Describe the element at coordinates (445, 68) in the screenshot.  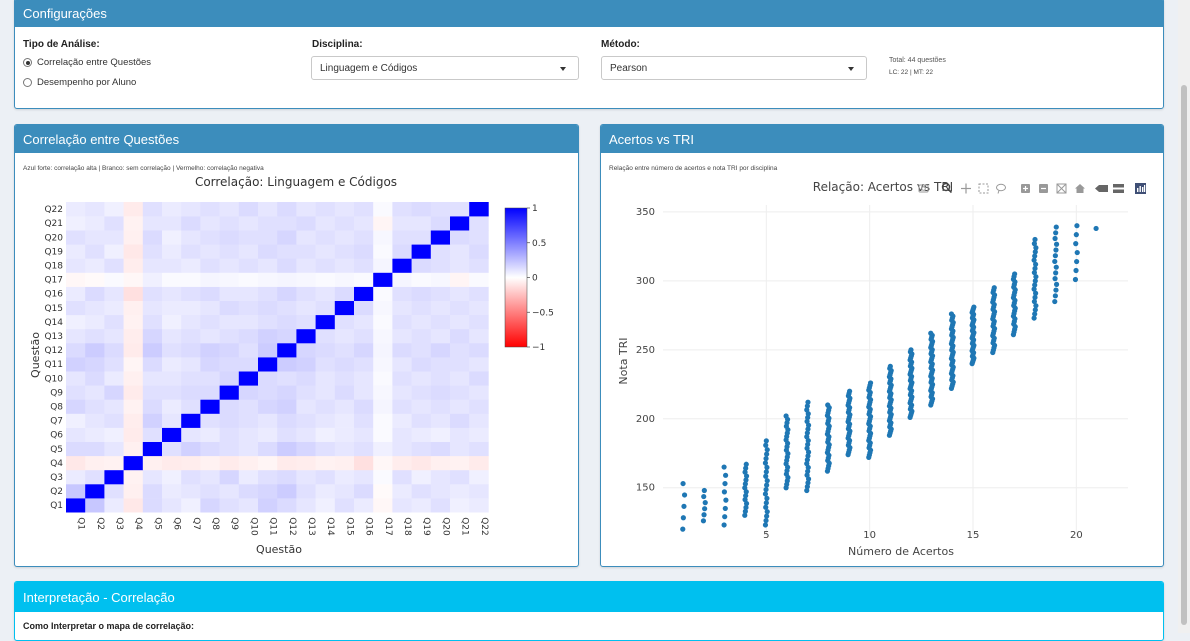
I see `discipline-select: Linguagem e Códigos` at that location.